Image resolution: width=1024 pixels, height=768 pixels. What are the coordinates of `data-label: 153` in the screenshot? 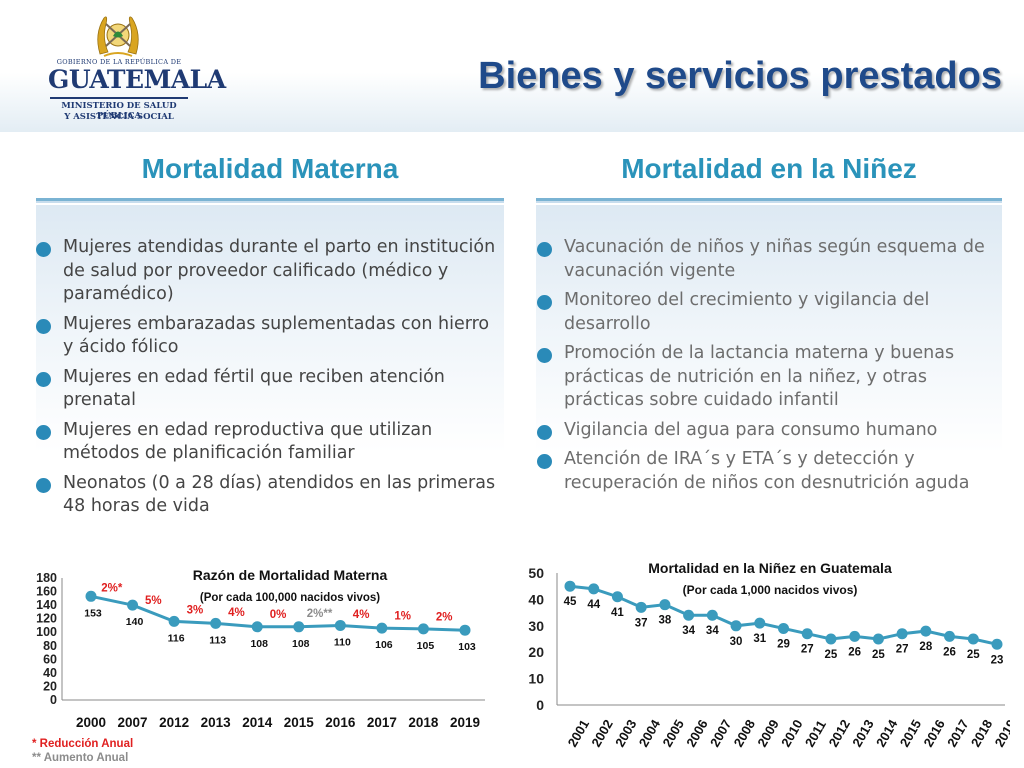 It's located at (93, 613).